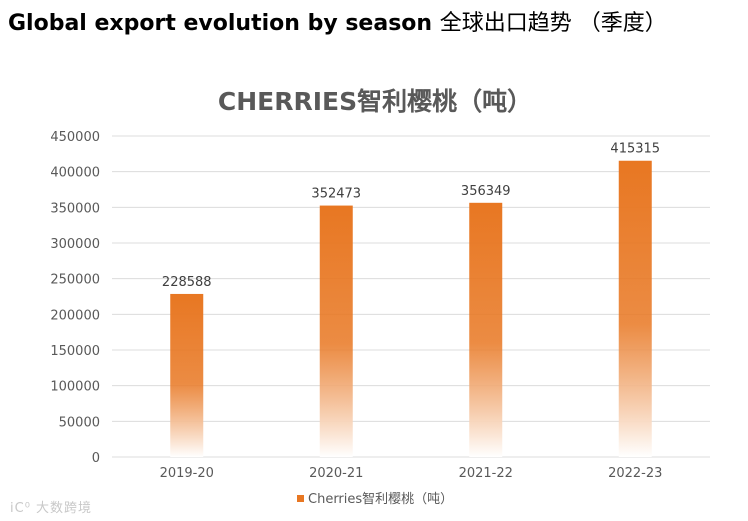  What do you see at coordinates (300, 498) in the screenshot?
I see `legend-swatch` at bounding box center [300, 498].